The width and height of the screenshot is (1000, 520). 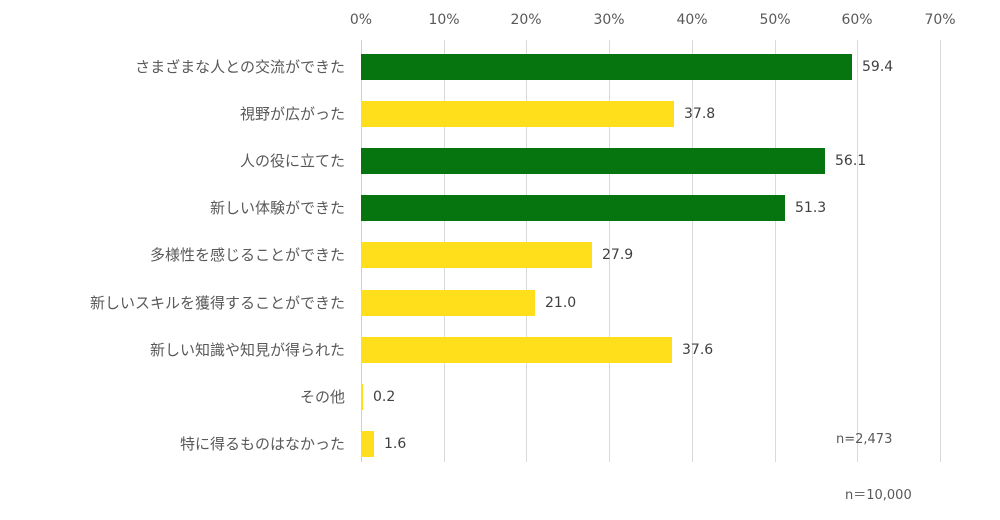 I want to click on category-label: 視野が広がった, so click(x=292, y=114).